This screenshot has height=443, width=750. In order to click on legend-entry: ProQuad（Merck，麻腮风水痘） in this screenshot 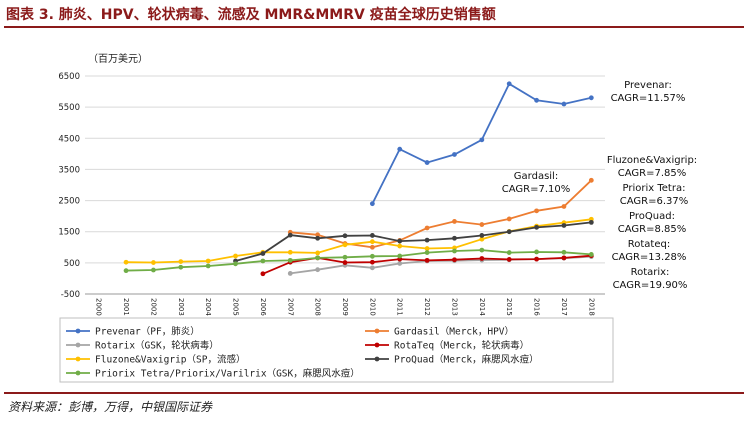, I will do `click(452, 360)`.